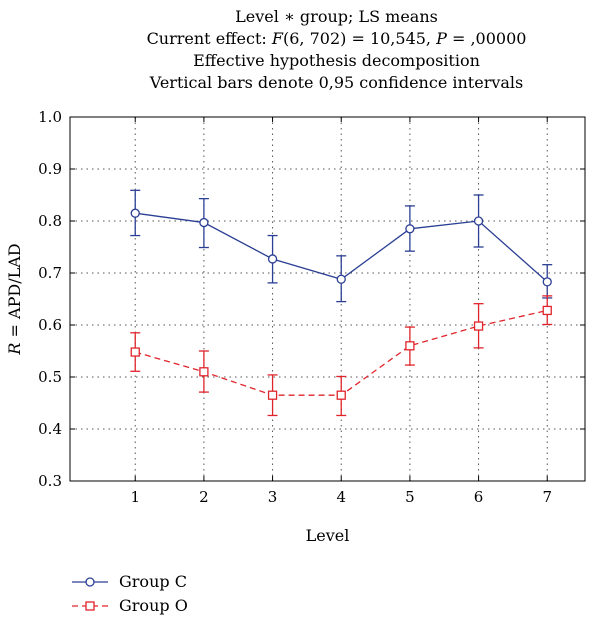 This screenshot has width=603, height=621. What do you see at coordinates (50, 481) in the screenshot?
I see `y-tick-label: 0.3` at bounding box center [50, 481].